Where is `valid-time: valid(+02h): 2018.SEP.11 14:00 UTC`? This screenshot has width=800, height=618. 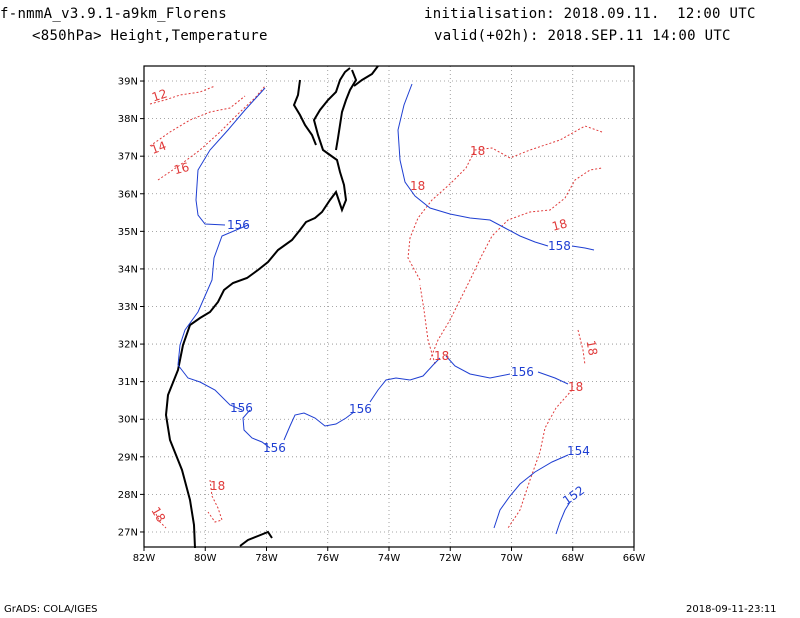
valid-time: valid(+02h): 2018.SEP.11 14:00 UTC is located at coordinates (582, 36).